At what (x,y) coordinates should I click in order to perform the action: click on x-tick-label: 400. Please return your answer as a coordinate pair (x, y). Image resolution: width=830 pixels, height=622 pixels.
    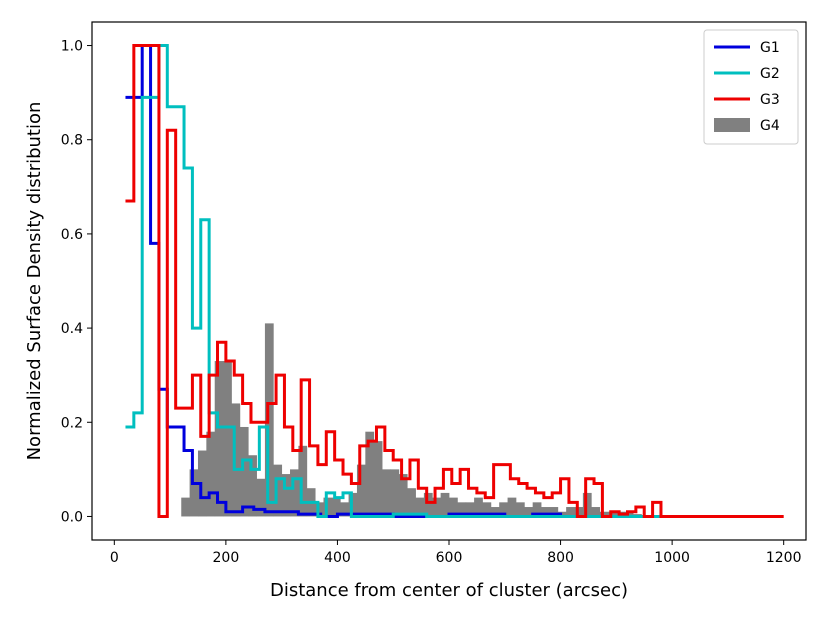
    Looking at the image, I should click on (337, 558).